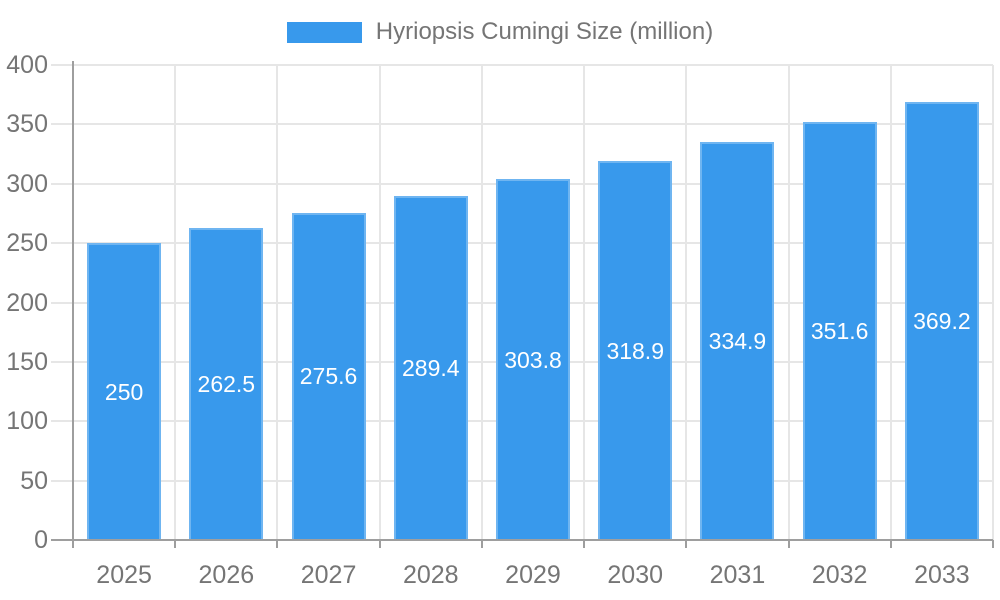 The height and width of the screenshot is (600, 1000). Describe the element at coordinates (328, 575) in the screenshot. I see `x-tick-label: 2027` at that location.